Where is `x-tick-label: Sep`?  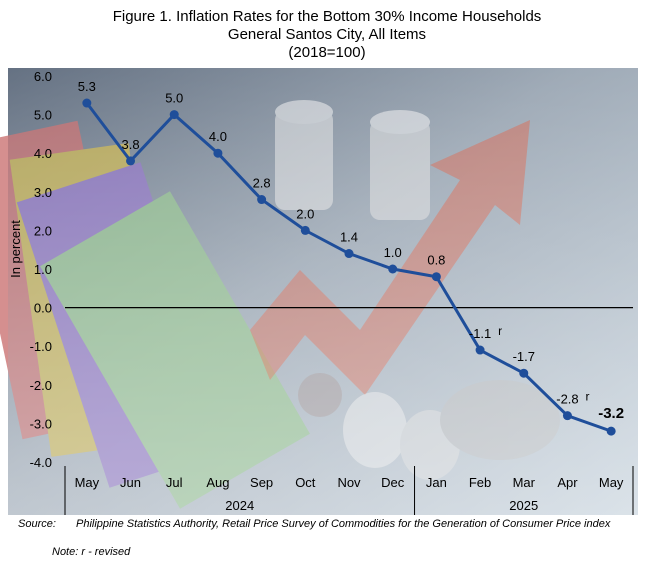
x-tick-label: Sep is located at coordinates (261, 482).